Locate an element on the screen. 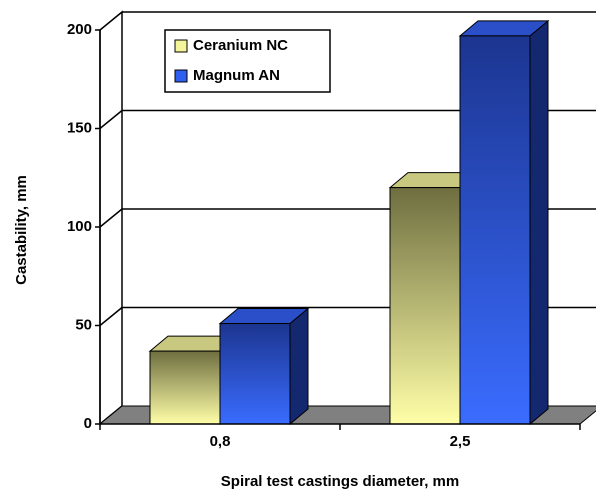  y-tick-label: 100 is located at coordinates (79, 226).